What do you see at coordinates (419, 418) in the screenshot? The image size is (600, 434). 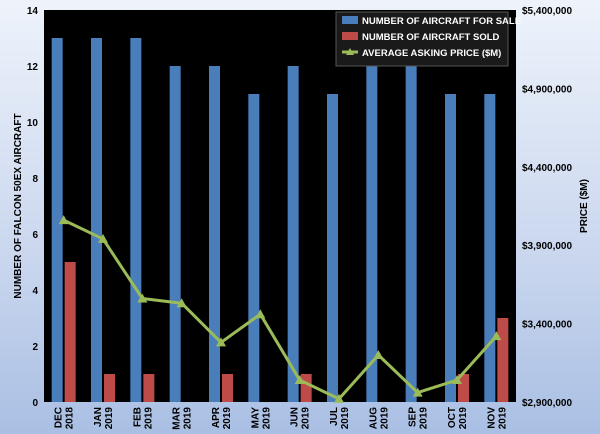 I see `x-tick-label: SEP2019` at bounding box center [419, 418].